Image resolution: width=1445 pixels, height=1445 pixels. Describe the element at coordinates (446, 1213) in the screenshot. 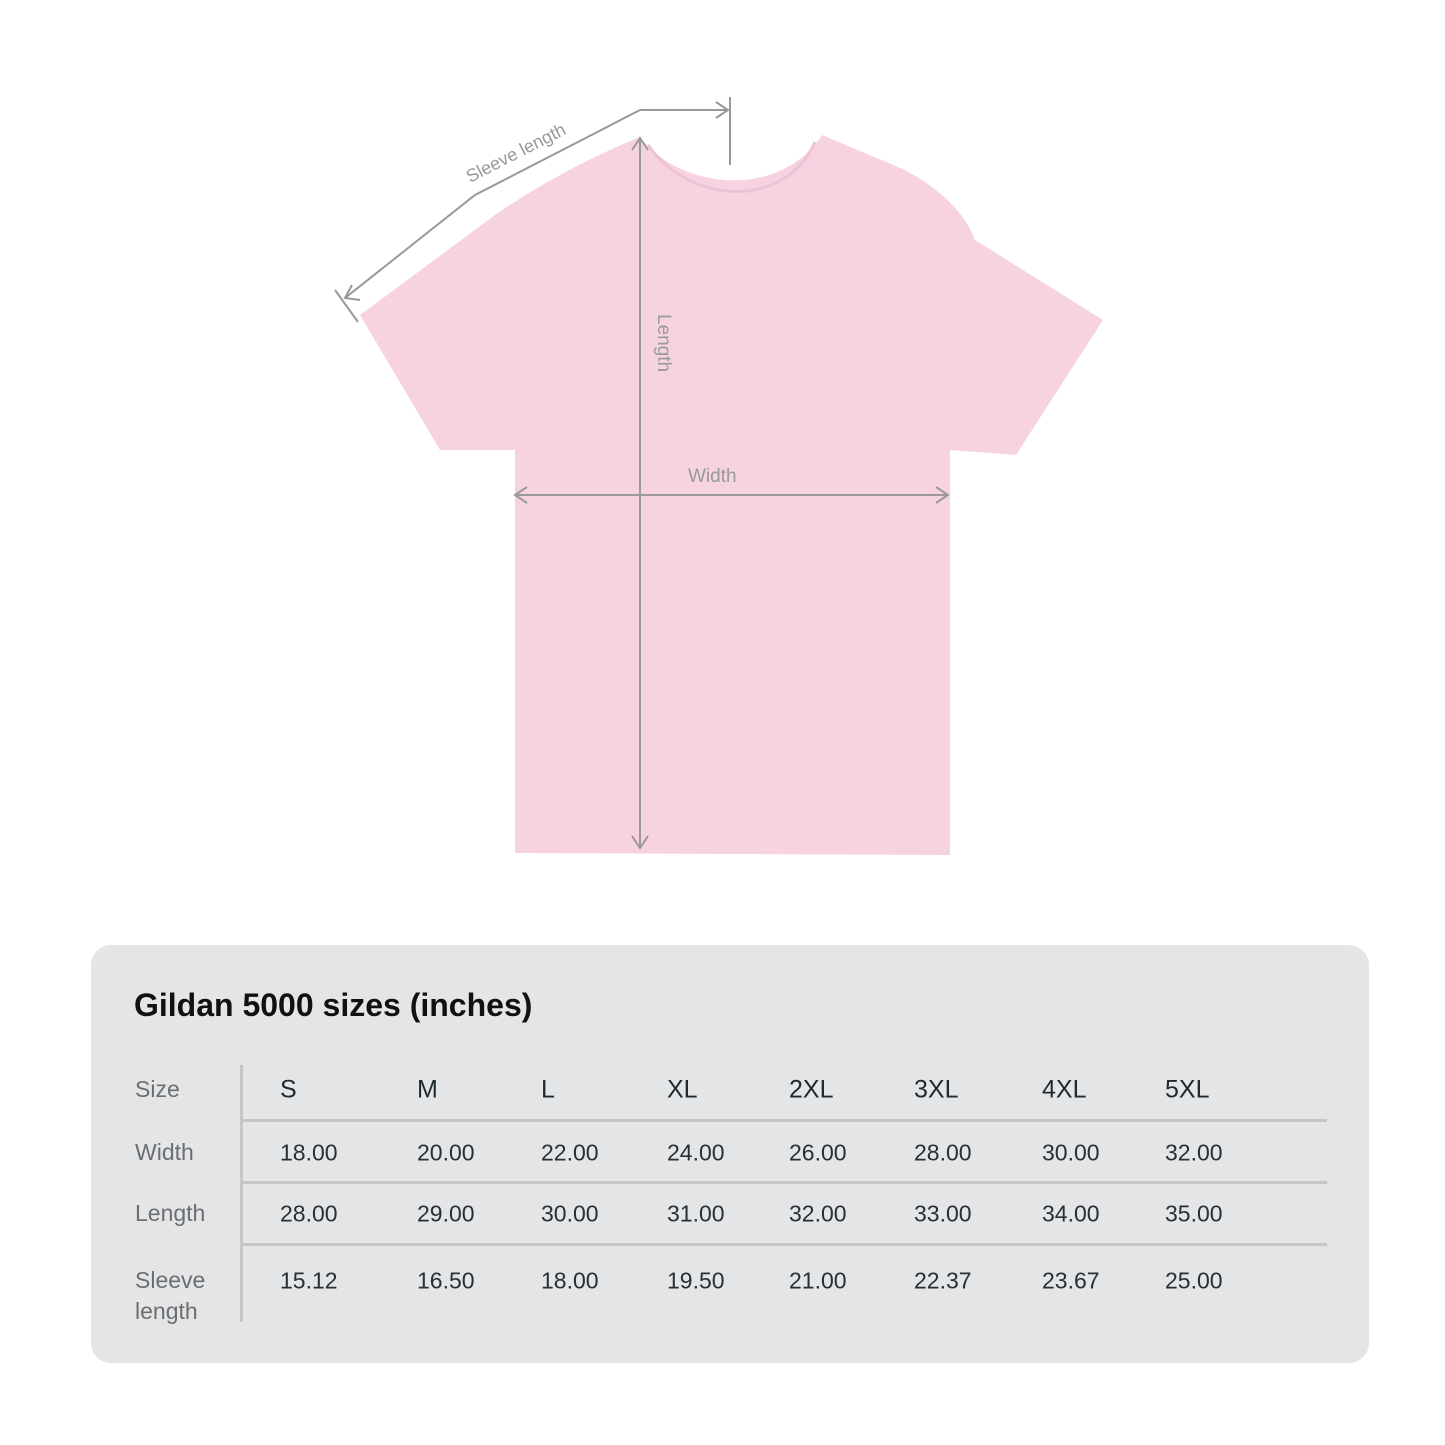

I see `table-cell: 29.00` at that location.